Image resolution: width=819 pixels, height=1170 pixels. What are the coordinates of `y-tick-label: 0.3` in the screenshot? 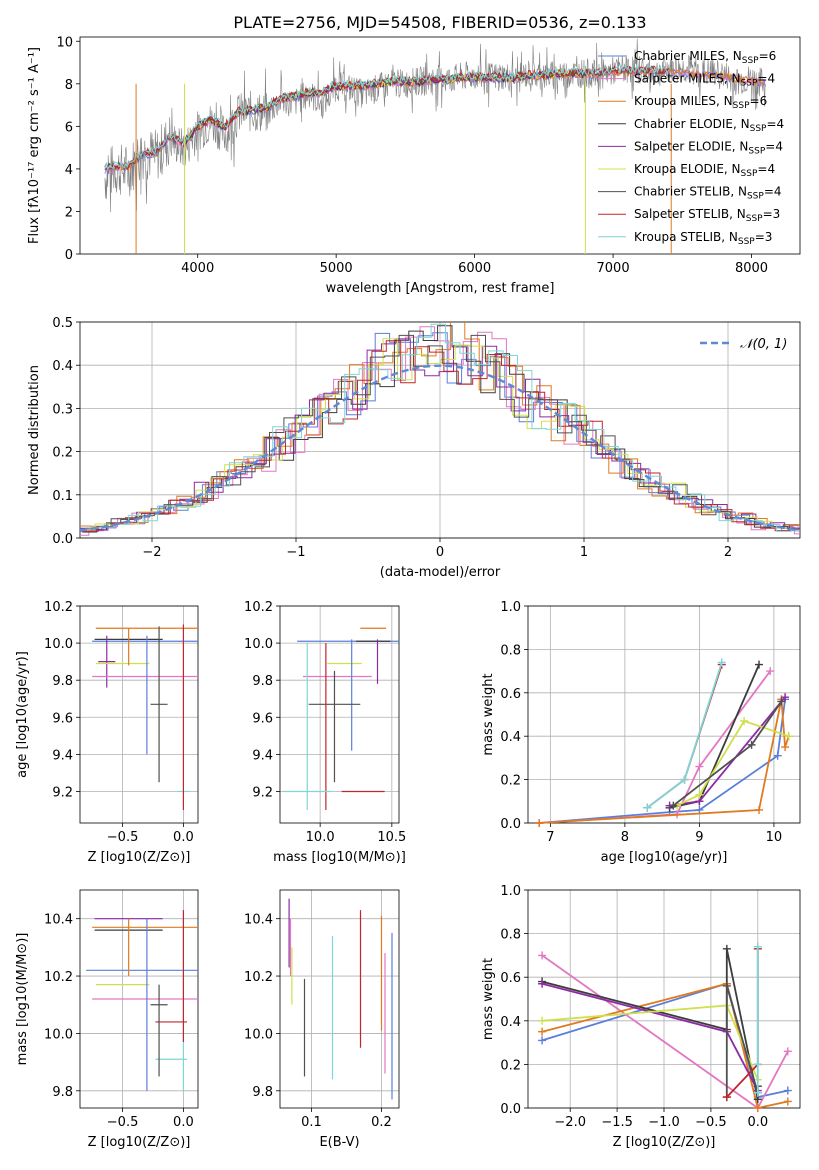 It's located at (62, 409).